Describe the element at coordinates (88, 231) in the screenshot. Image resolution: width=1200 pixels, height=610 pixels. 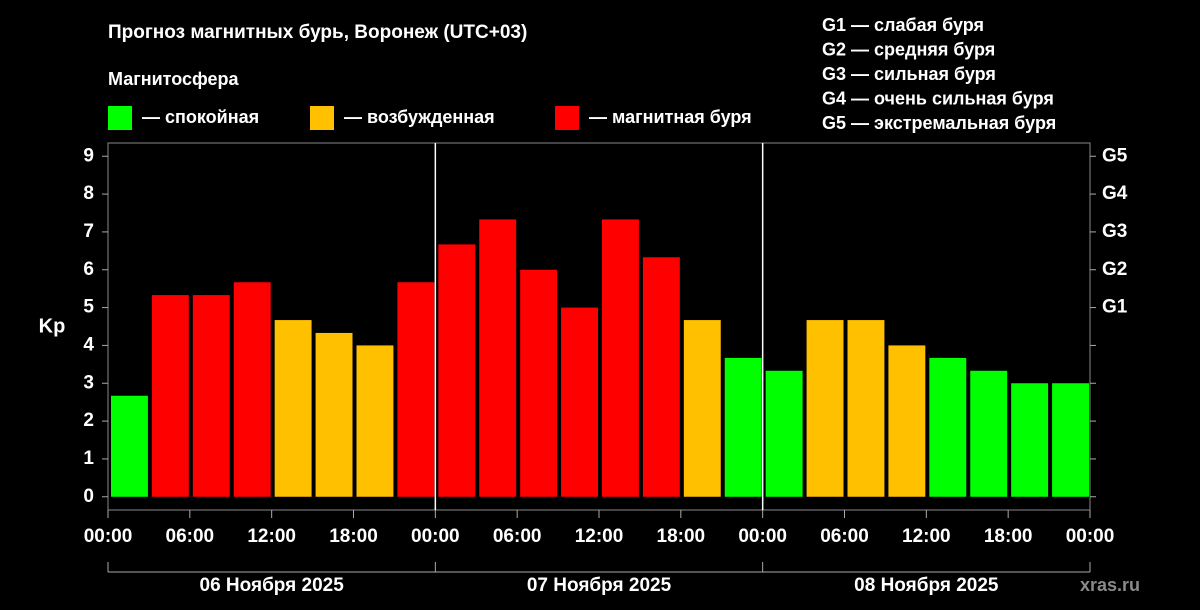
I see `y-tick-label: 7` at that location.